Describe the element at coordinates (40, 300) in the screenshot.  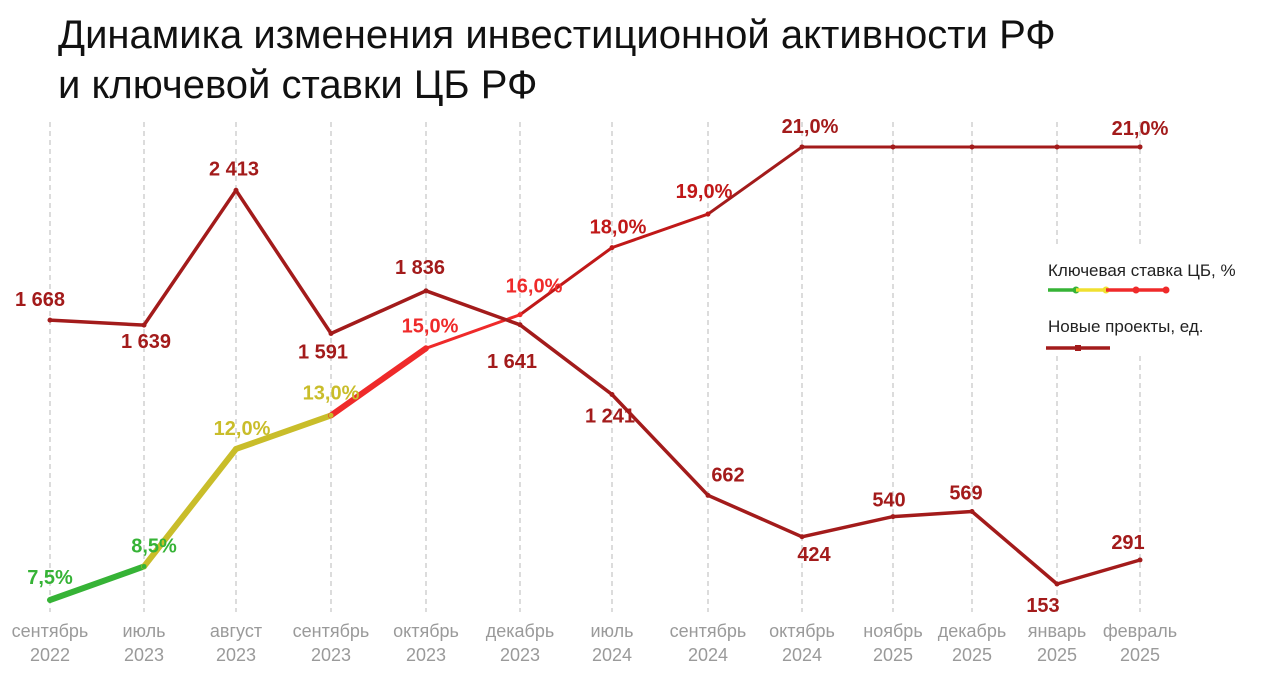
I see `new-projects-label-0: 1 668` at that location.